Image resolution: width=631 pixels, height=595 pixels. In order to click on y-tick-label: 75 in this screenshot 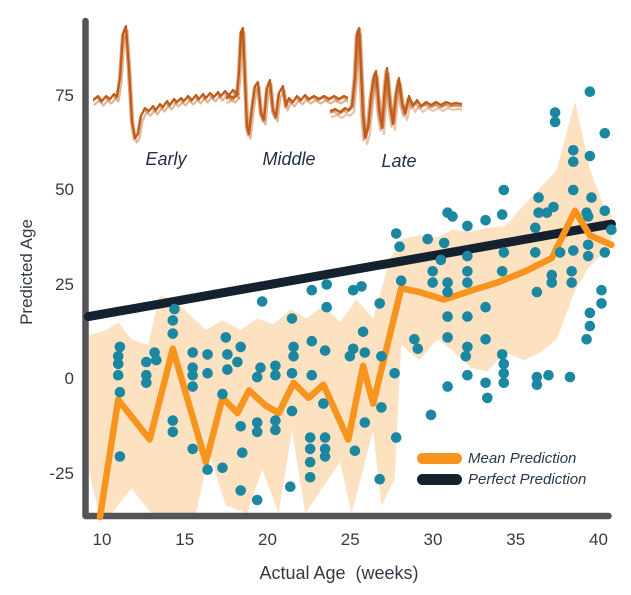, I will do `click(64, 95)`.